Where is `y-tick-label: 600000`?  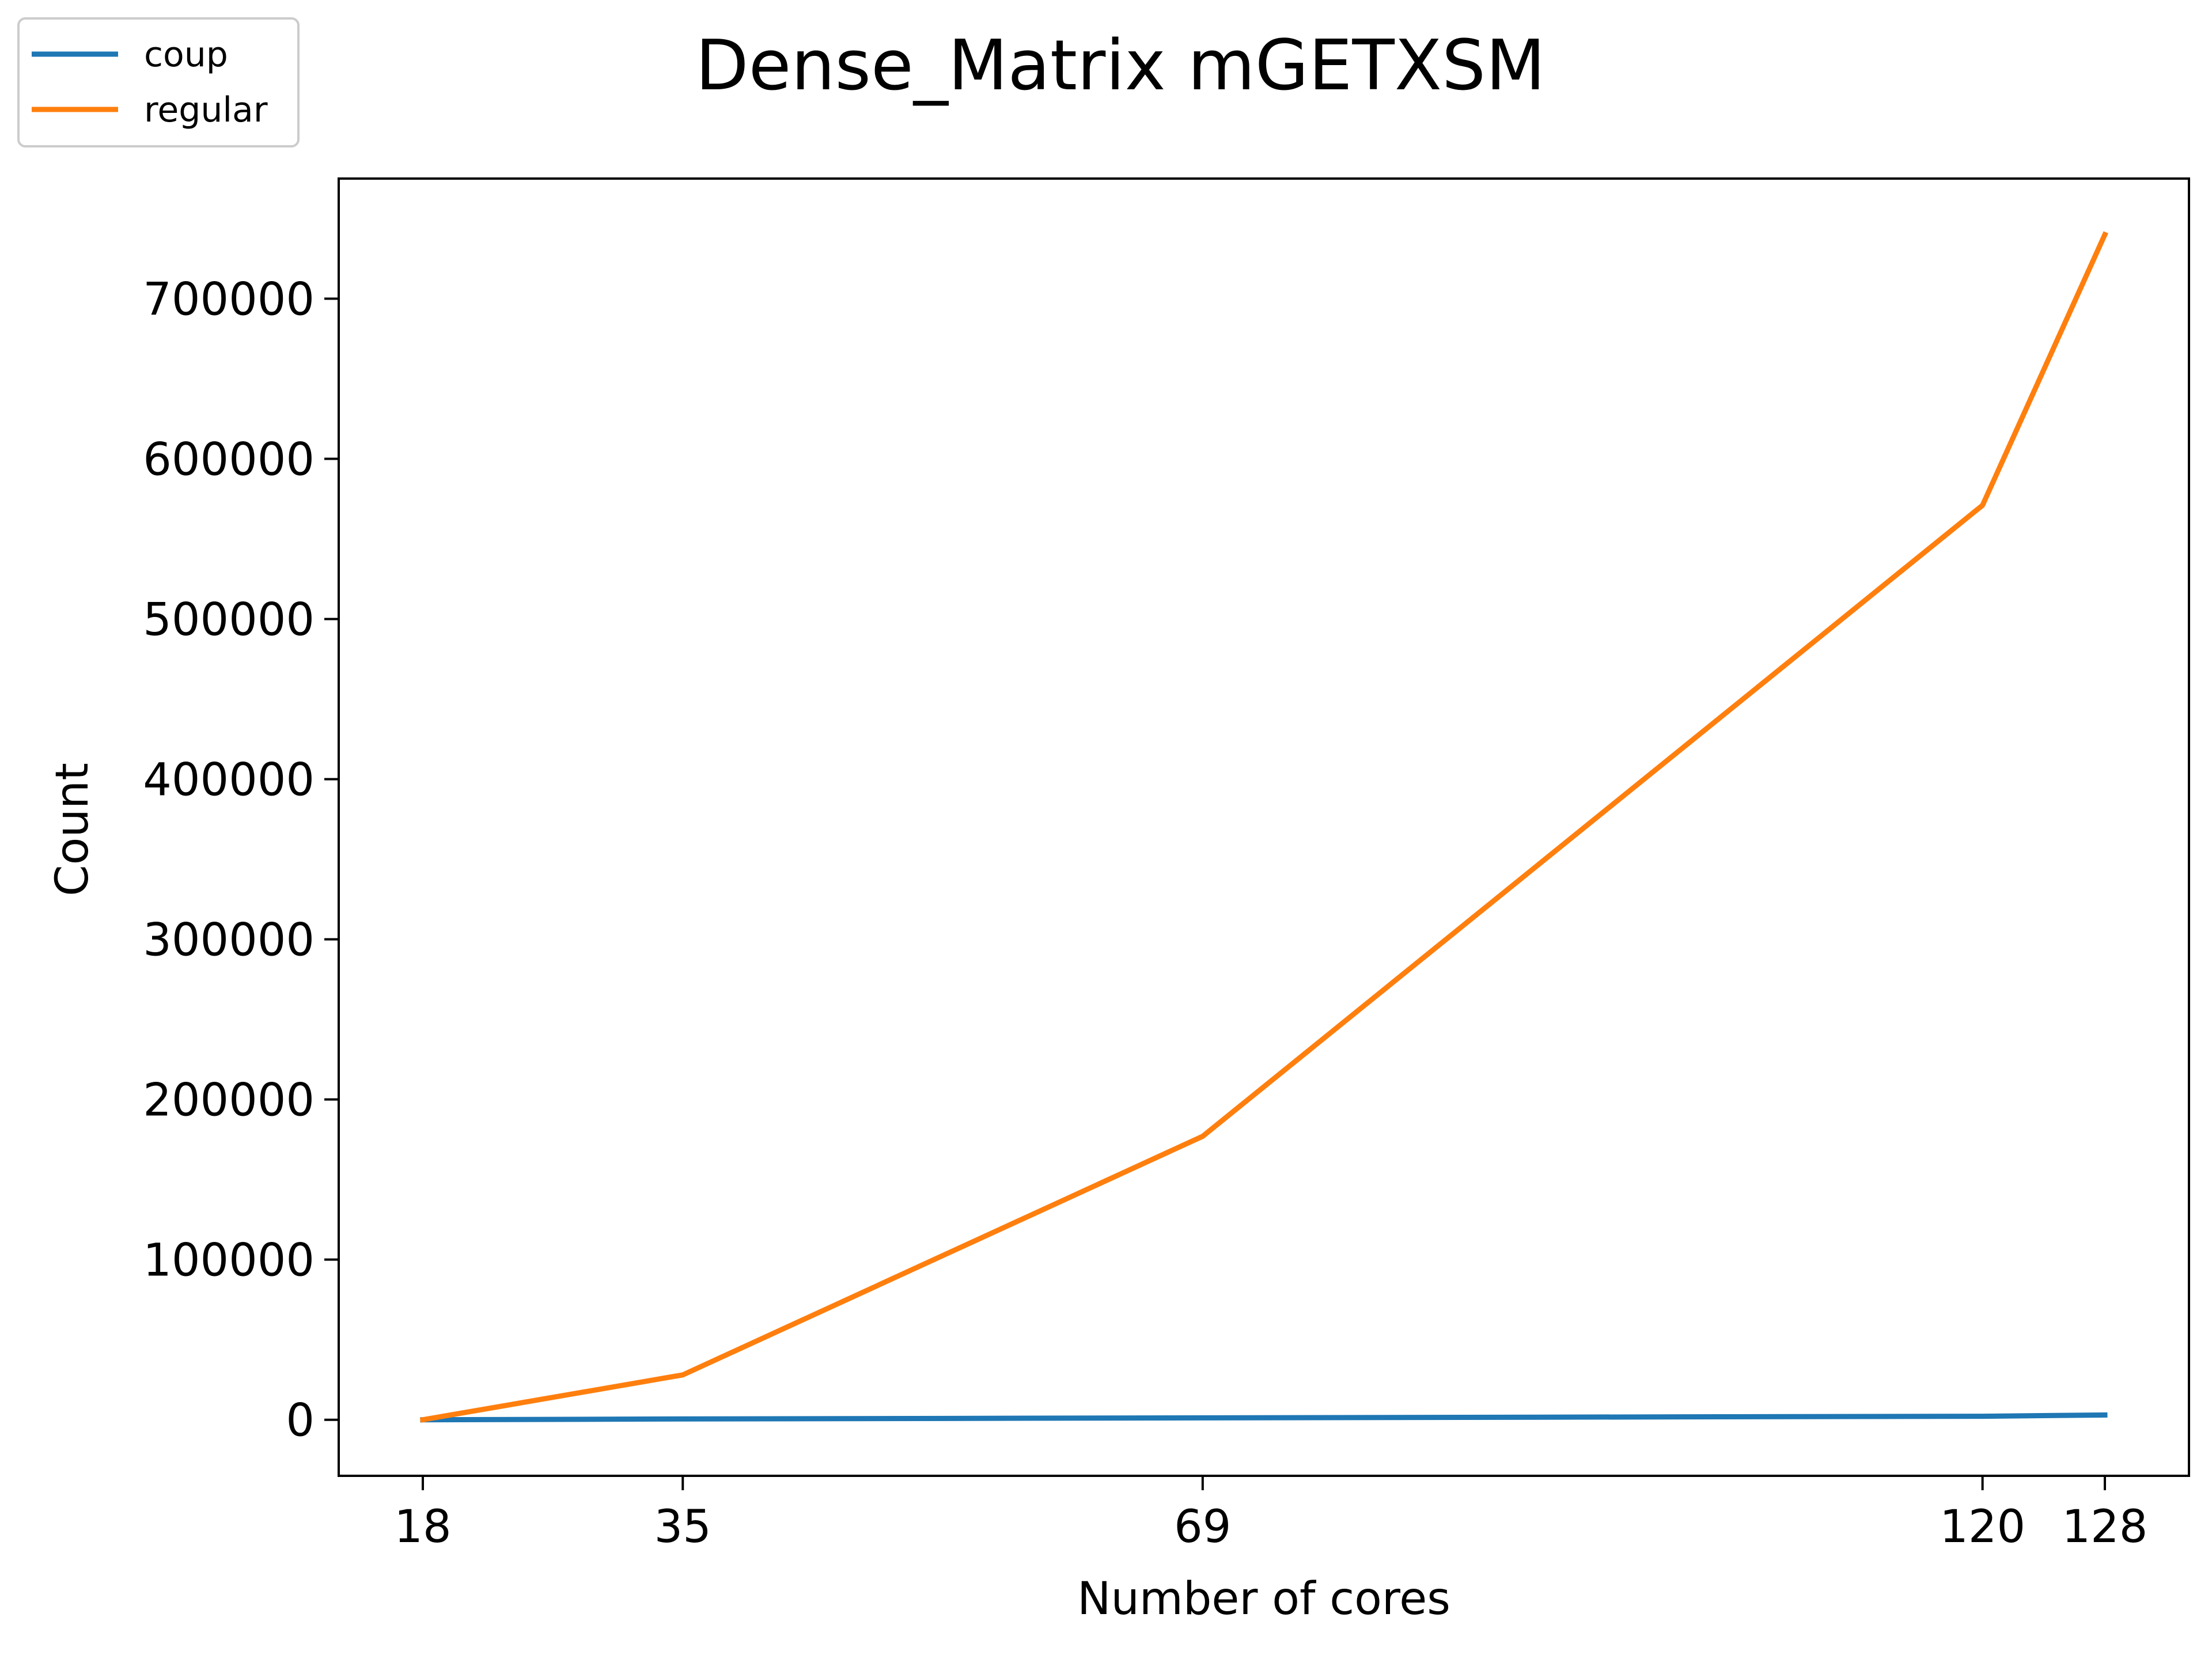
y-tick-label: 600000 is located at coordinates (229, 460).